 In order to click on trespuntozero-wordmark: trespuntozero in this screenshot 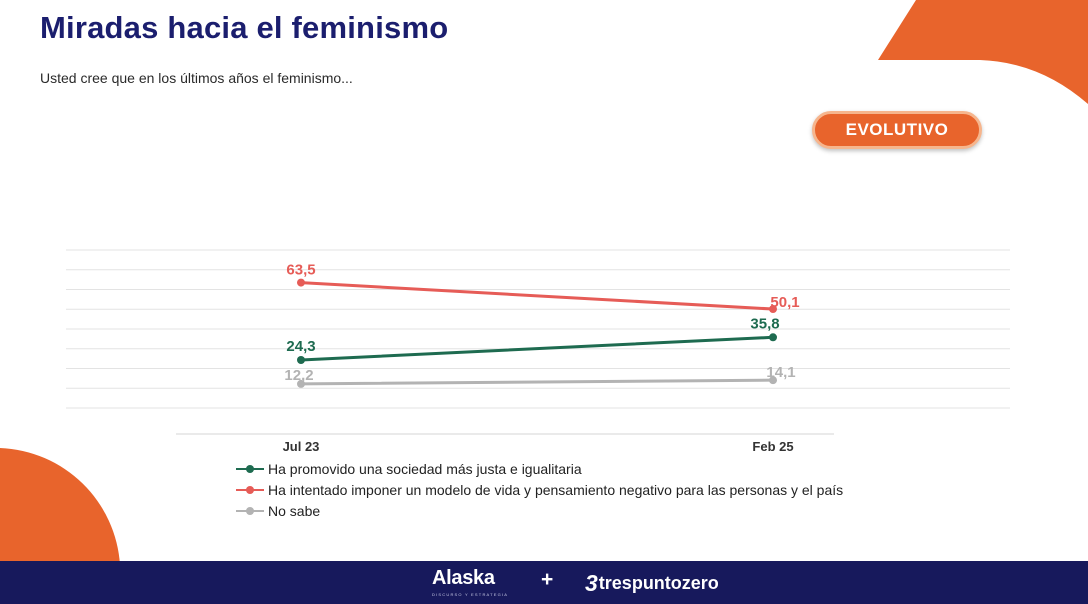, I will do `click(658, 583)`.